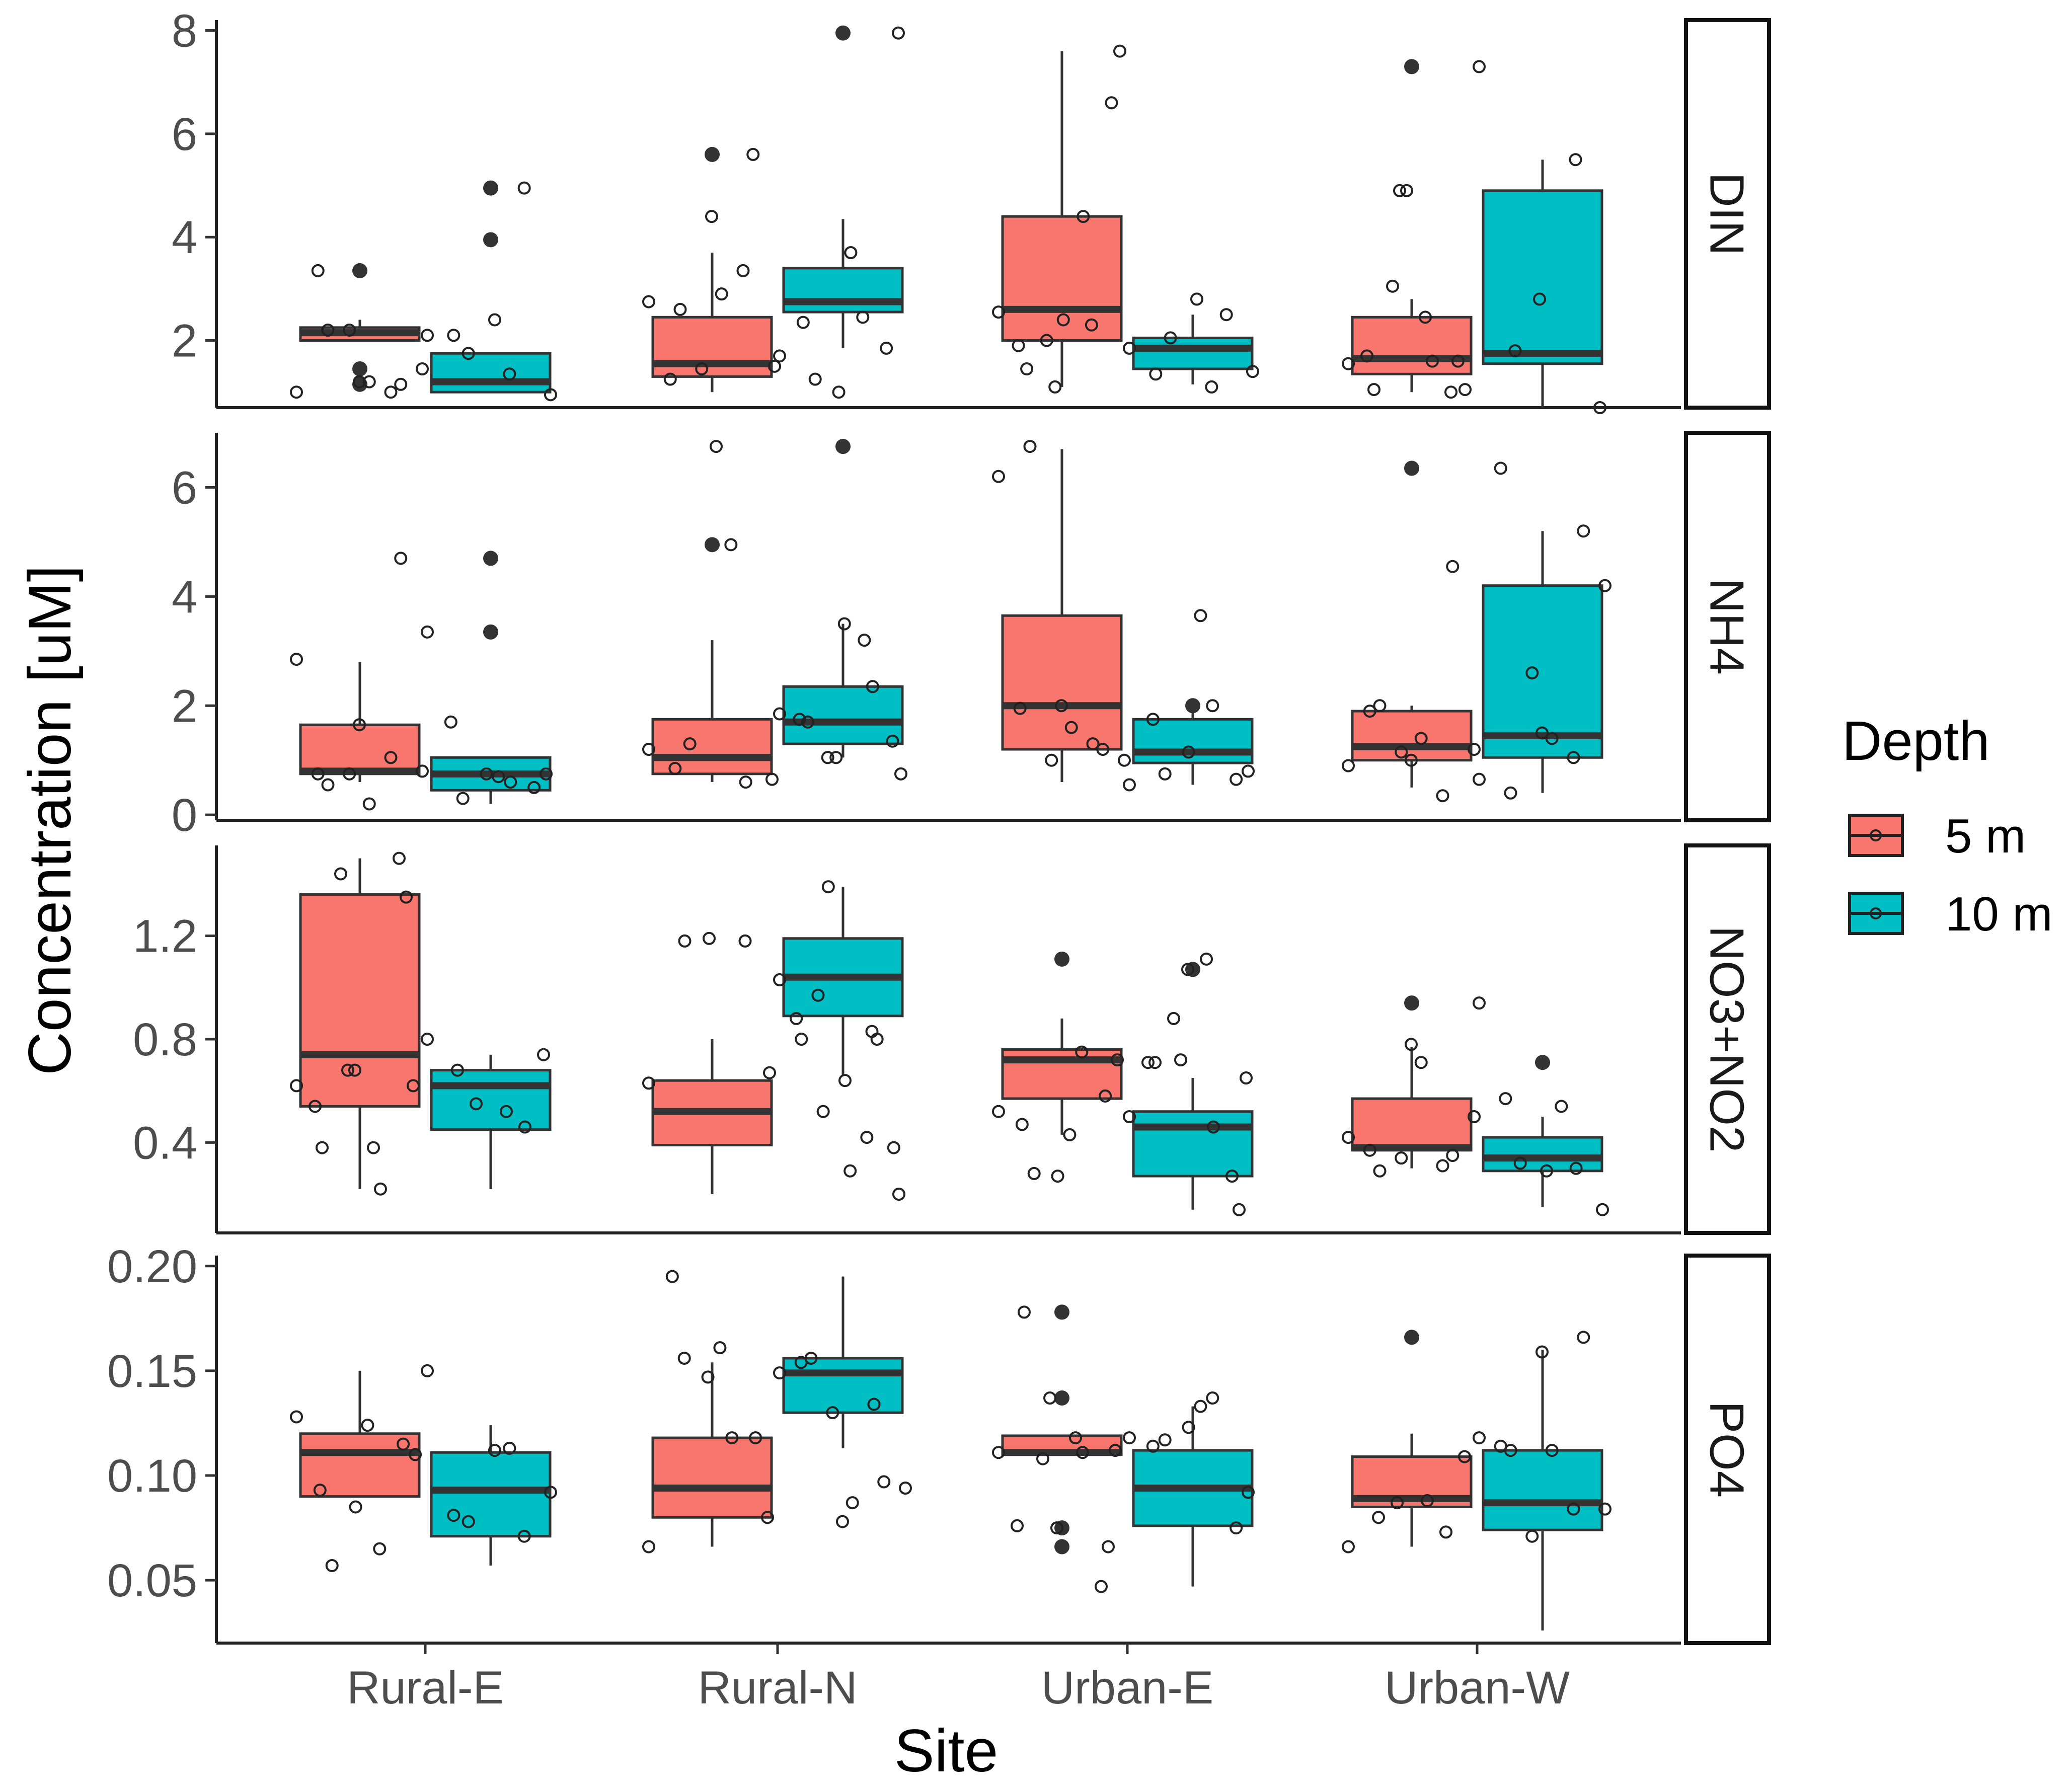 The width and height of the screenshot is (2072, 1787). Describe the element at coordinates (1477, 1688) in the screenshot. I see `x-tick-label-urban-w: Urban-W` at that location.